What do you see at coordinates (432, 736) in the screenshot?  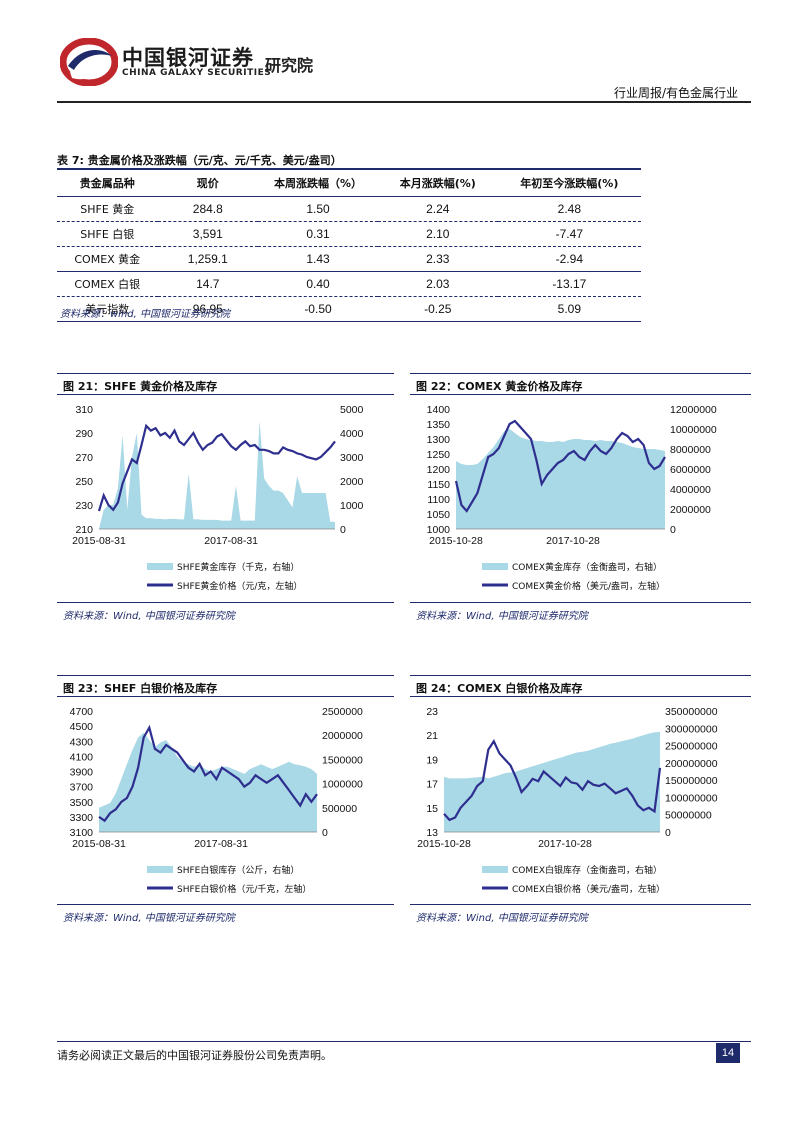 I see `left-tick-label: 21` at bounding box center [432, 736].